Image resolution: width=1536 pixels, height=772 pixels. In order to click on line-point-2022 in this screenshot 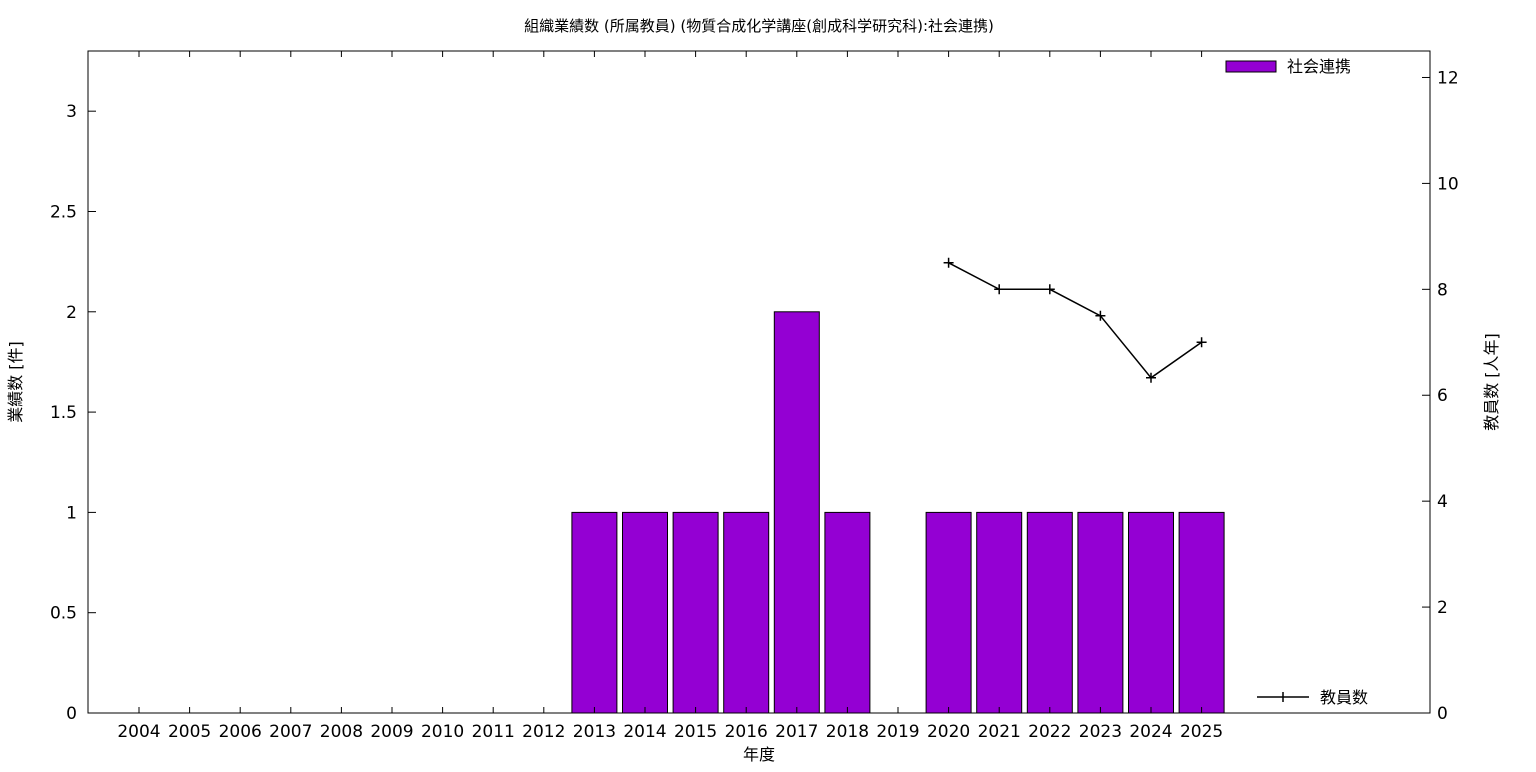, I will do `click(1049, 289)`.